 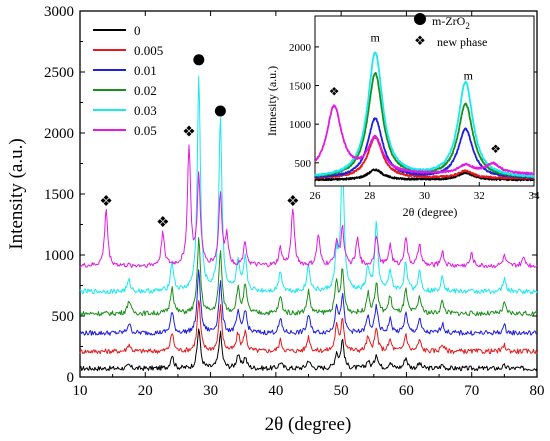 What do you see at coordinates (415, 93) in the screenshot?
I see `inset-annotations: m m ❖ ❖` at bounding box center [415, 93].